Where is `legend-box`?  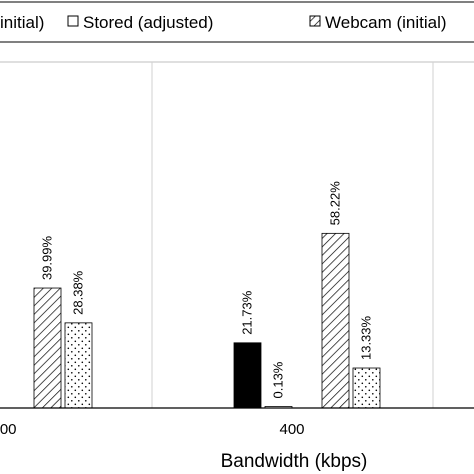 legend-box is located at coordinates (237, 22).